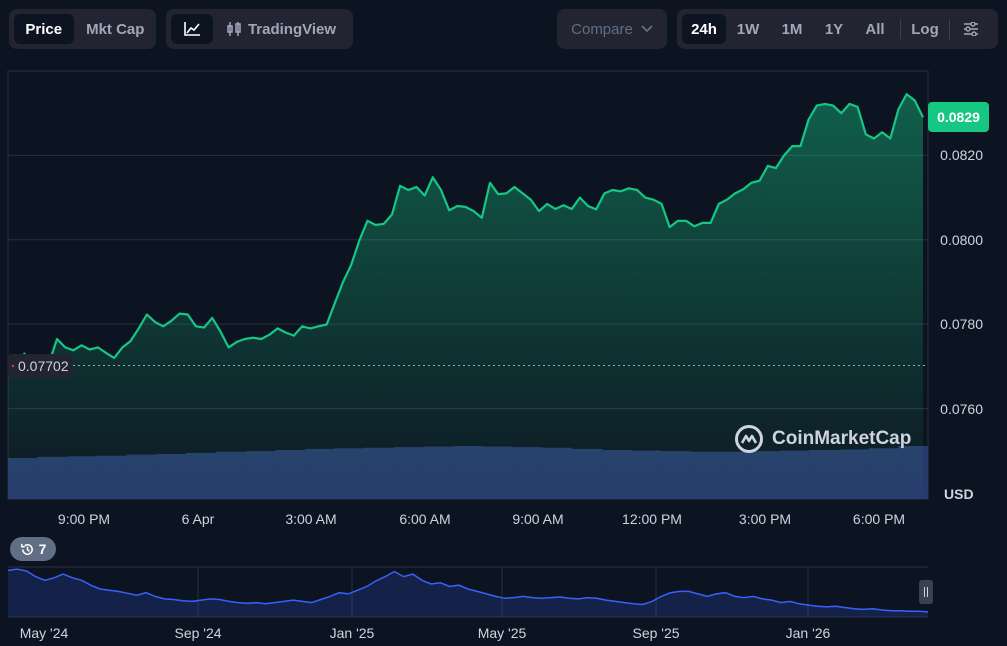 This screenshot has height=646, width=1007. Describe the element at coordinates (82, 29) in the screenshot. I see `price-mktcap-toggle: Price Mkt Cap` at that location.